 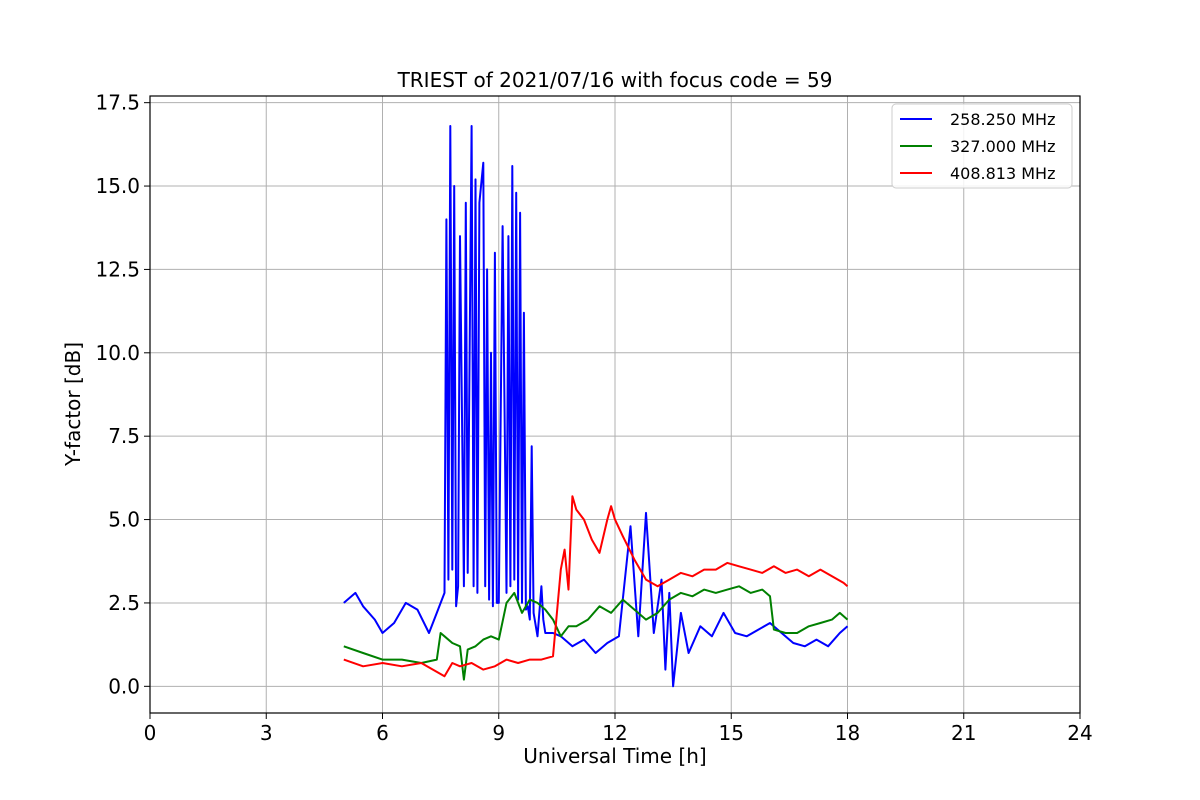 I want to click on y-axis-ticks: 0.0 2.5 5.0 7.5 10.0 12.5 15.0 17.5, so click(x=122, y=394).